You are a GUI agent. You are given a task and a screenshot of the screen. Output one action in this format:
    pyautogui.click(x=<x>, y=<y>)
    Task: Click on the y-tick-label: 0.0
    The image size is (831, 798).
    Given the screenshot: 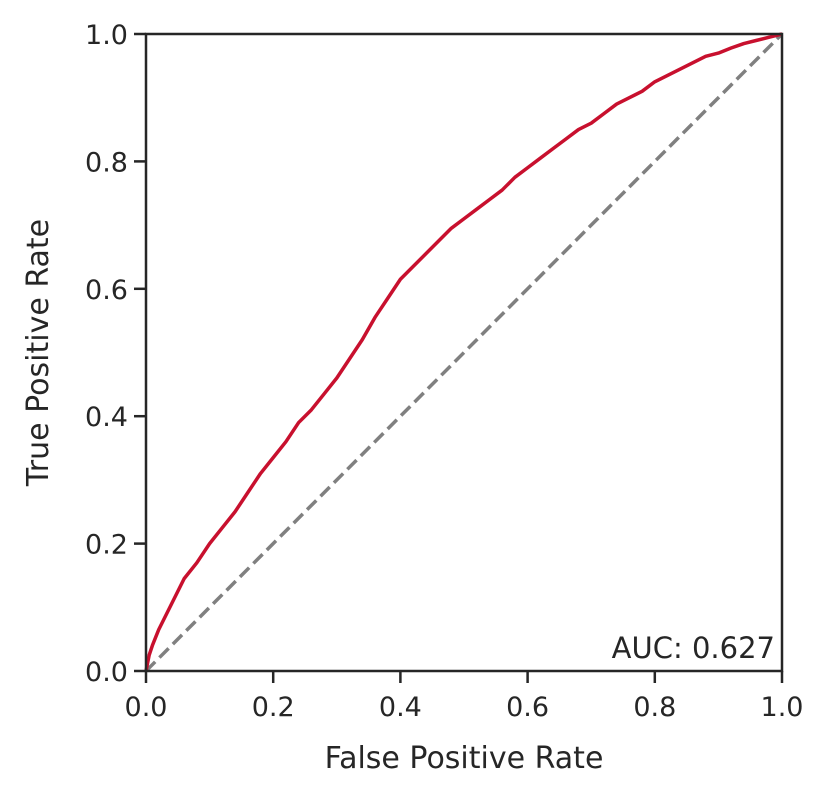 What is the action you would take?
    pyautogui.click(x=106, y=672)
    